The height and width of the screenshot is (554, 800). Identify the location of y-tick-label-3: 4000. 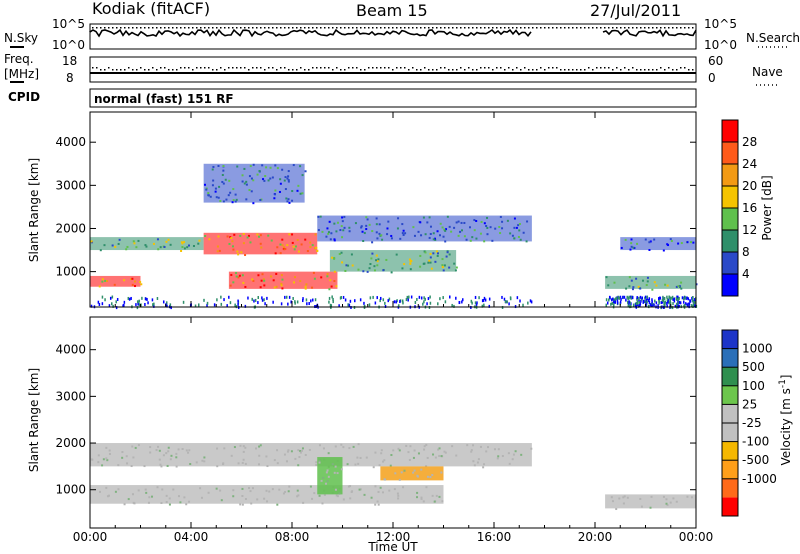
(70, 350).